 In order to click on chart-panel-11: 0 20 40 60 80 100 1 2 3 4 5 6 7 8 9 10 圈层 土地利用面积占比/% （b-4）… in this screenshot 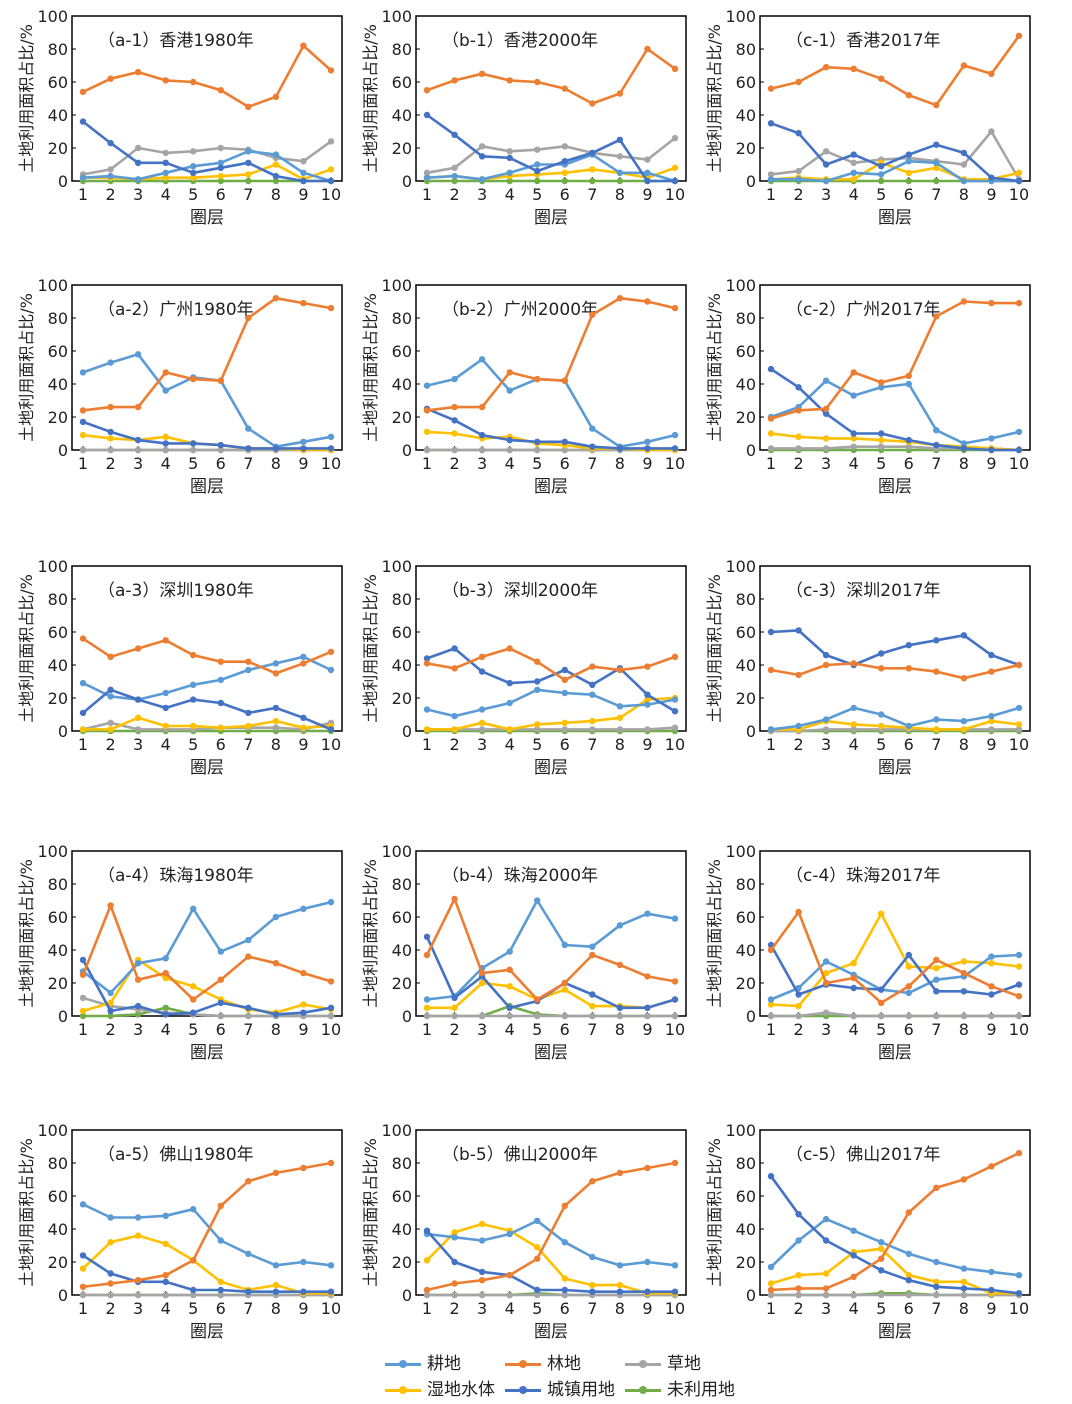, I will do `click(524, 952)`.